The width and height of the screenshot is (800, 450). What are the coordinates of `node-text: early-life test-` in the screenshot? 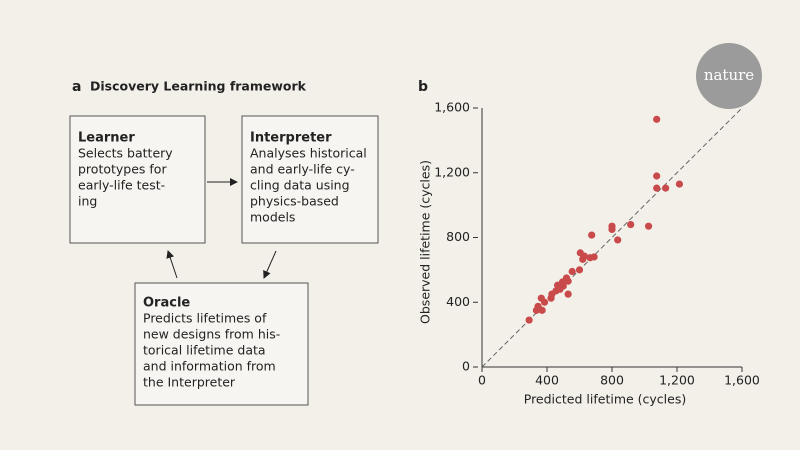 It's located at (121, 185).